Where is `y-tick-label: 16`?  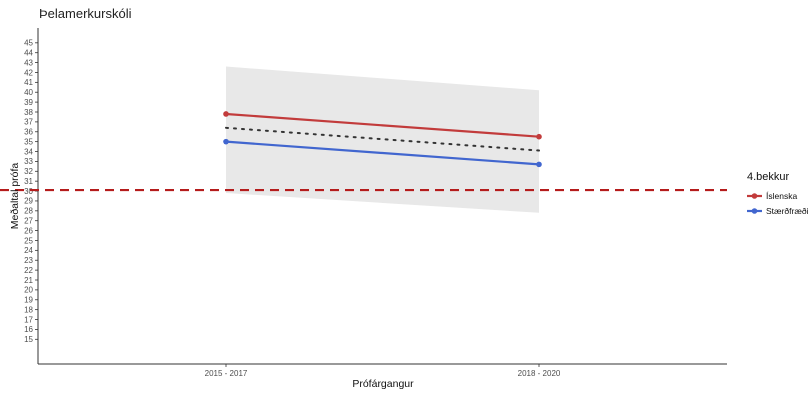
y-tick-label: 16 is located at coordinates (28, 329).